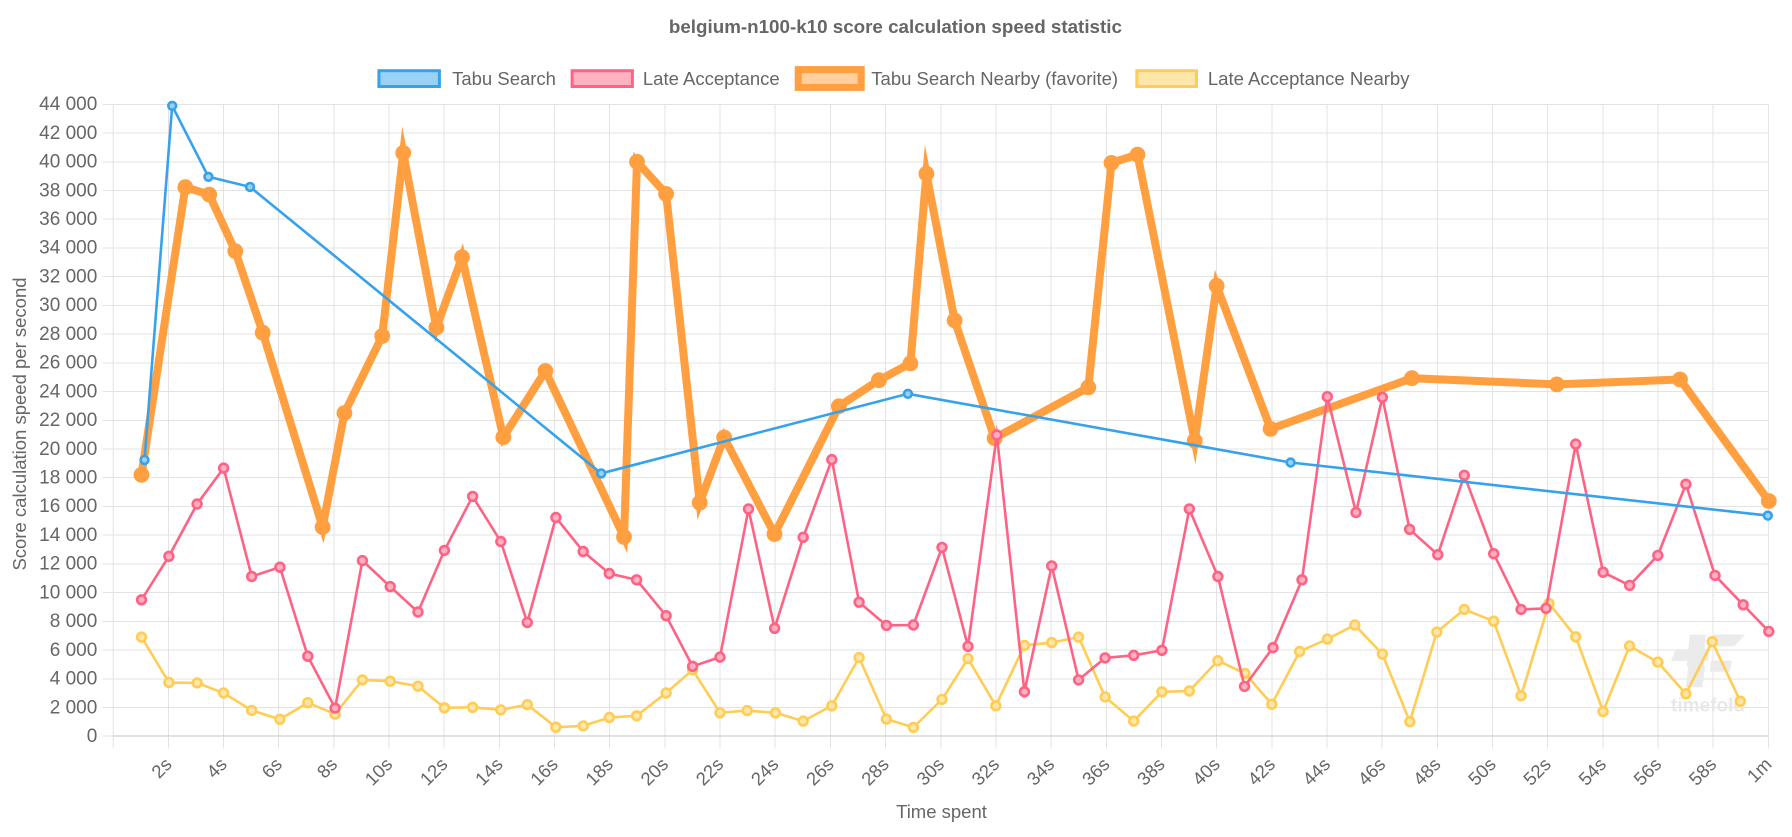 This screenshot has height=837, width=1792. Describe the element at coordinates (1309, 78) in the screenshot. I see `svg-text: Late Acceptance Nearby` at that location.